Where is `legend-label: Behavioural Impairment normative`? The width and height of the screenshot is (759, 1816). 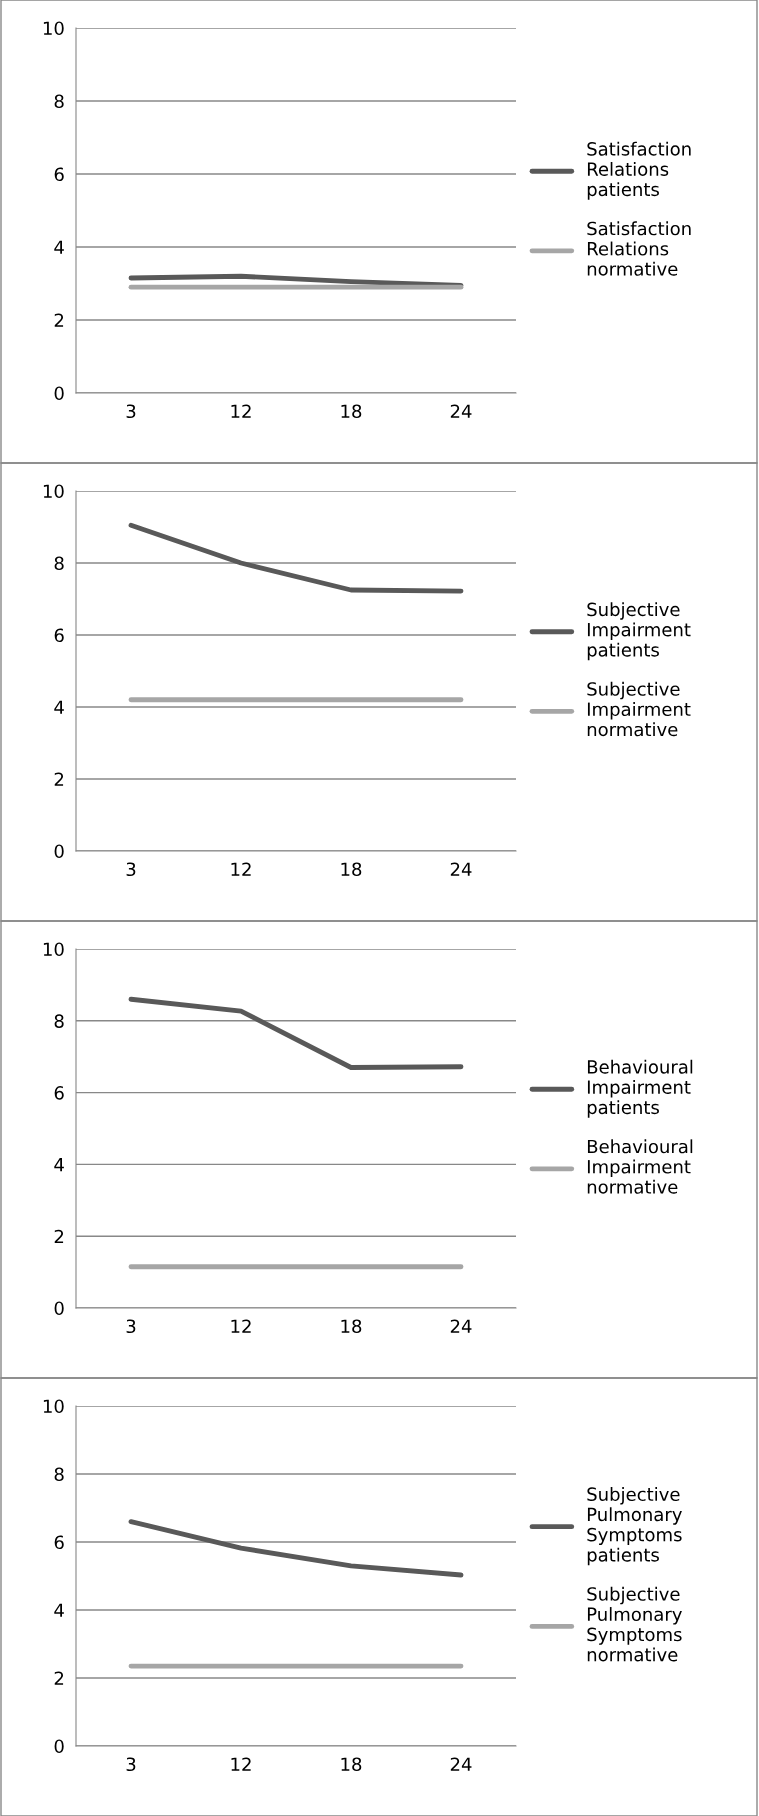 legend-label: Behavioural Impairment normative is located at coordinates (640, 1166).